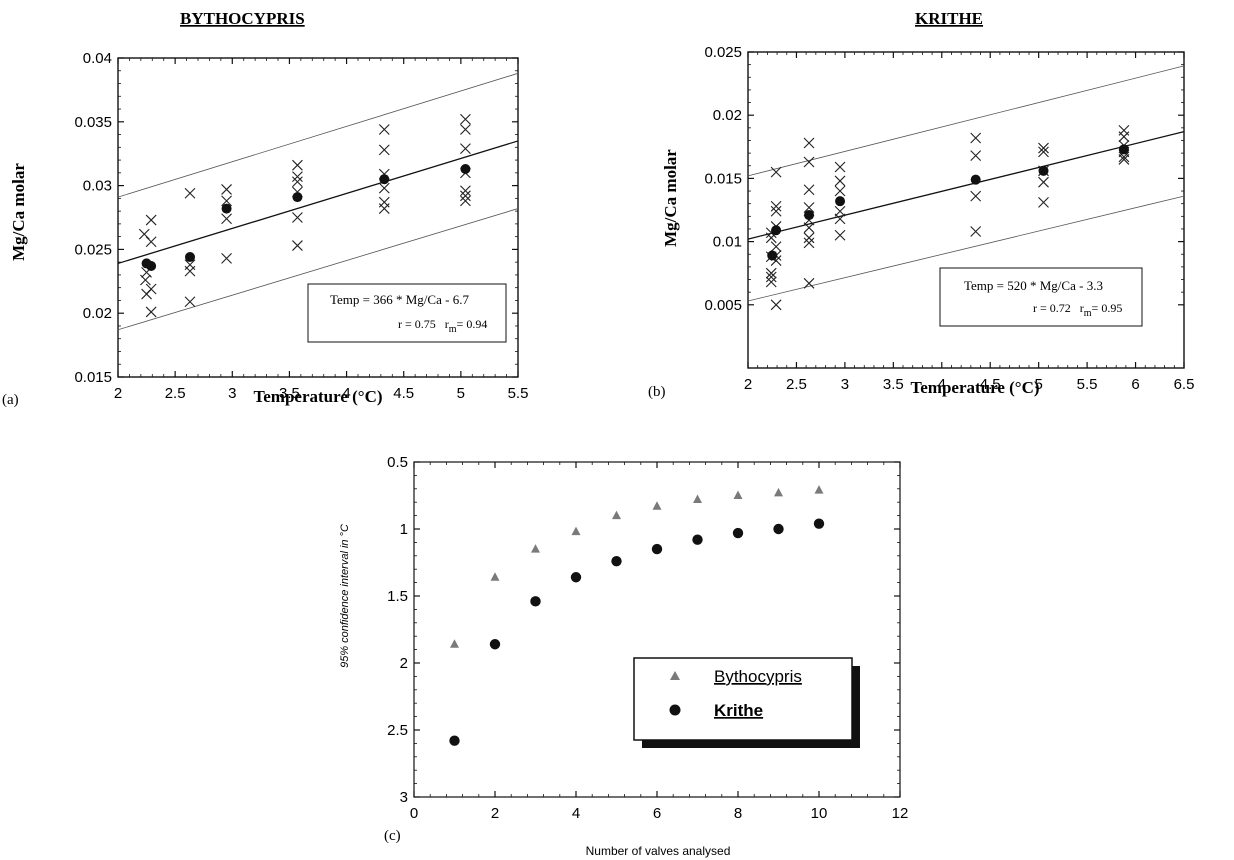  What do you see at coordinates (900, 813) in the screenshot?
I see `x-tick-label: 12` at bounding box center [900, 813].